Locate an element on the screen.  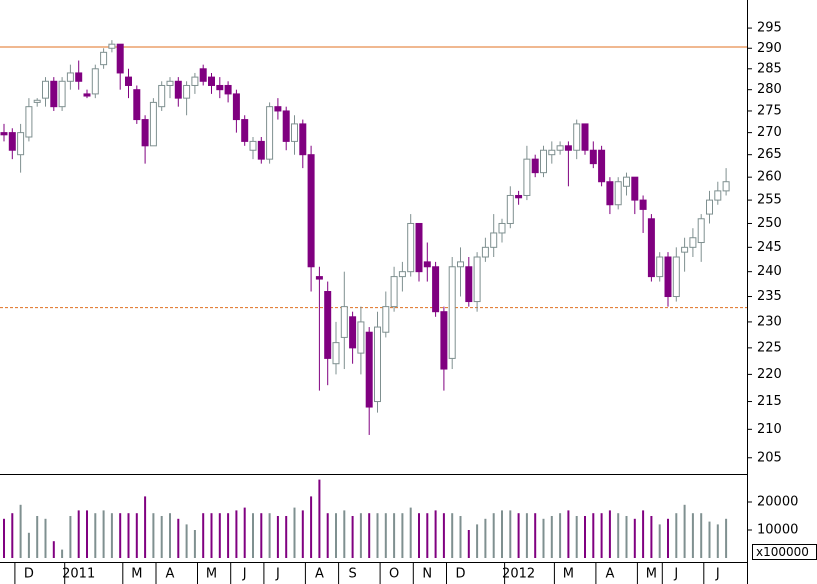
x-tick-label: 2011 is located at coordinates (78, 574).